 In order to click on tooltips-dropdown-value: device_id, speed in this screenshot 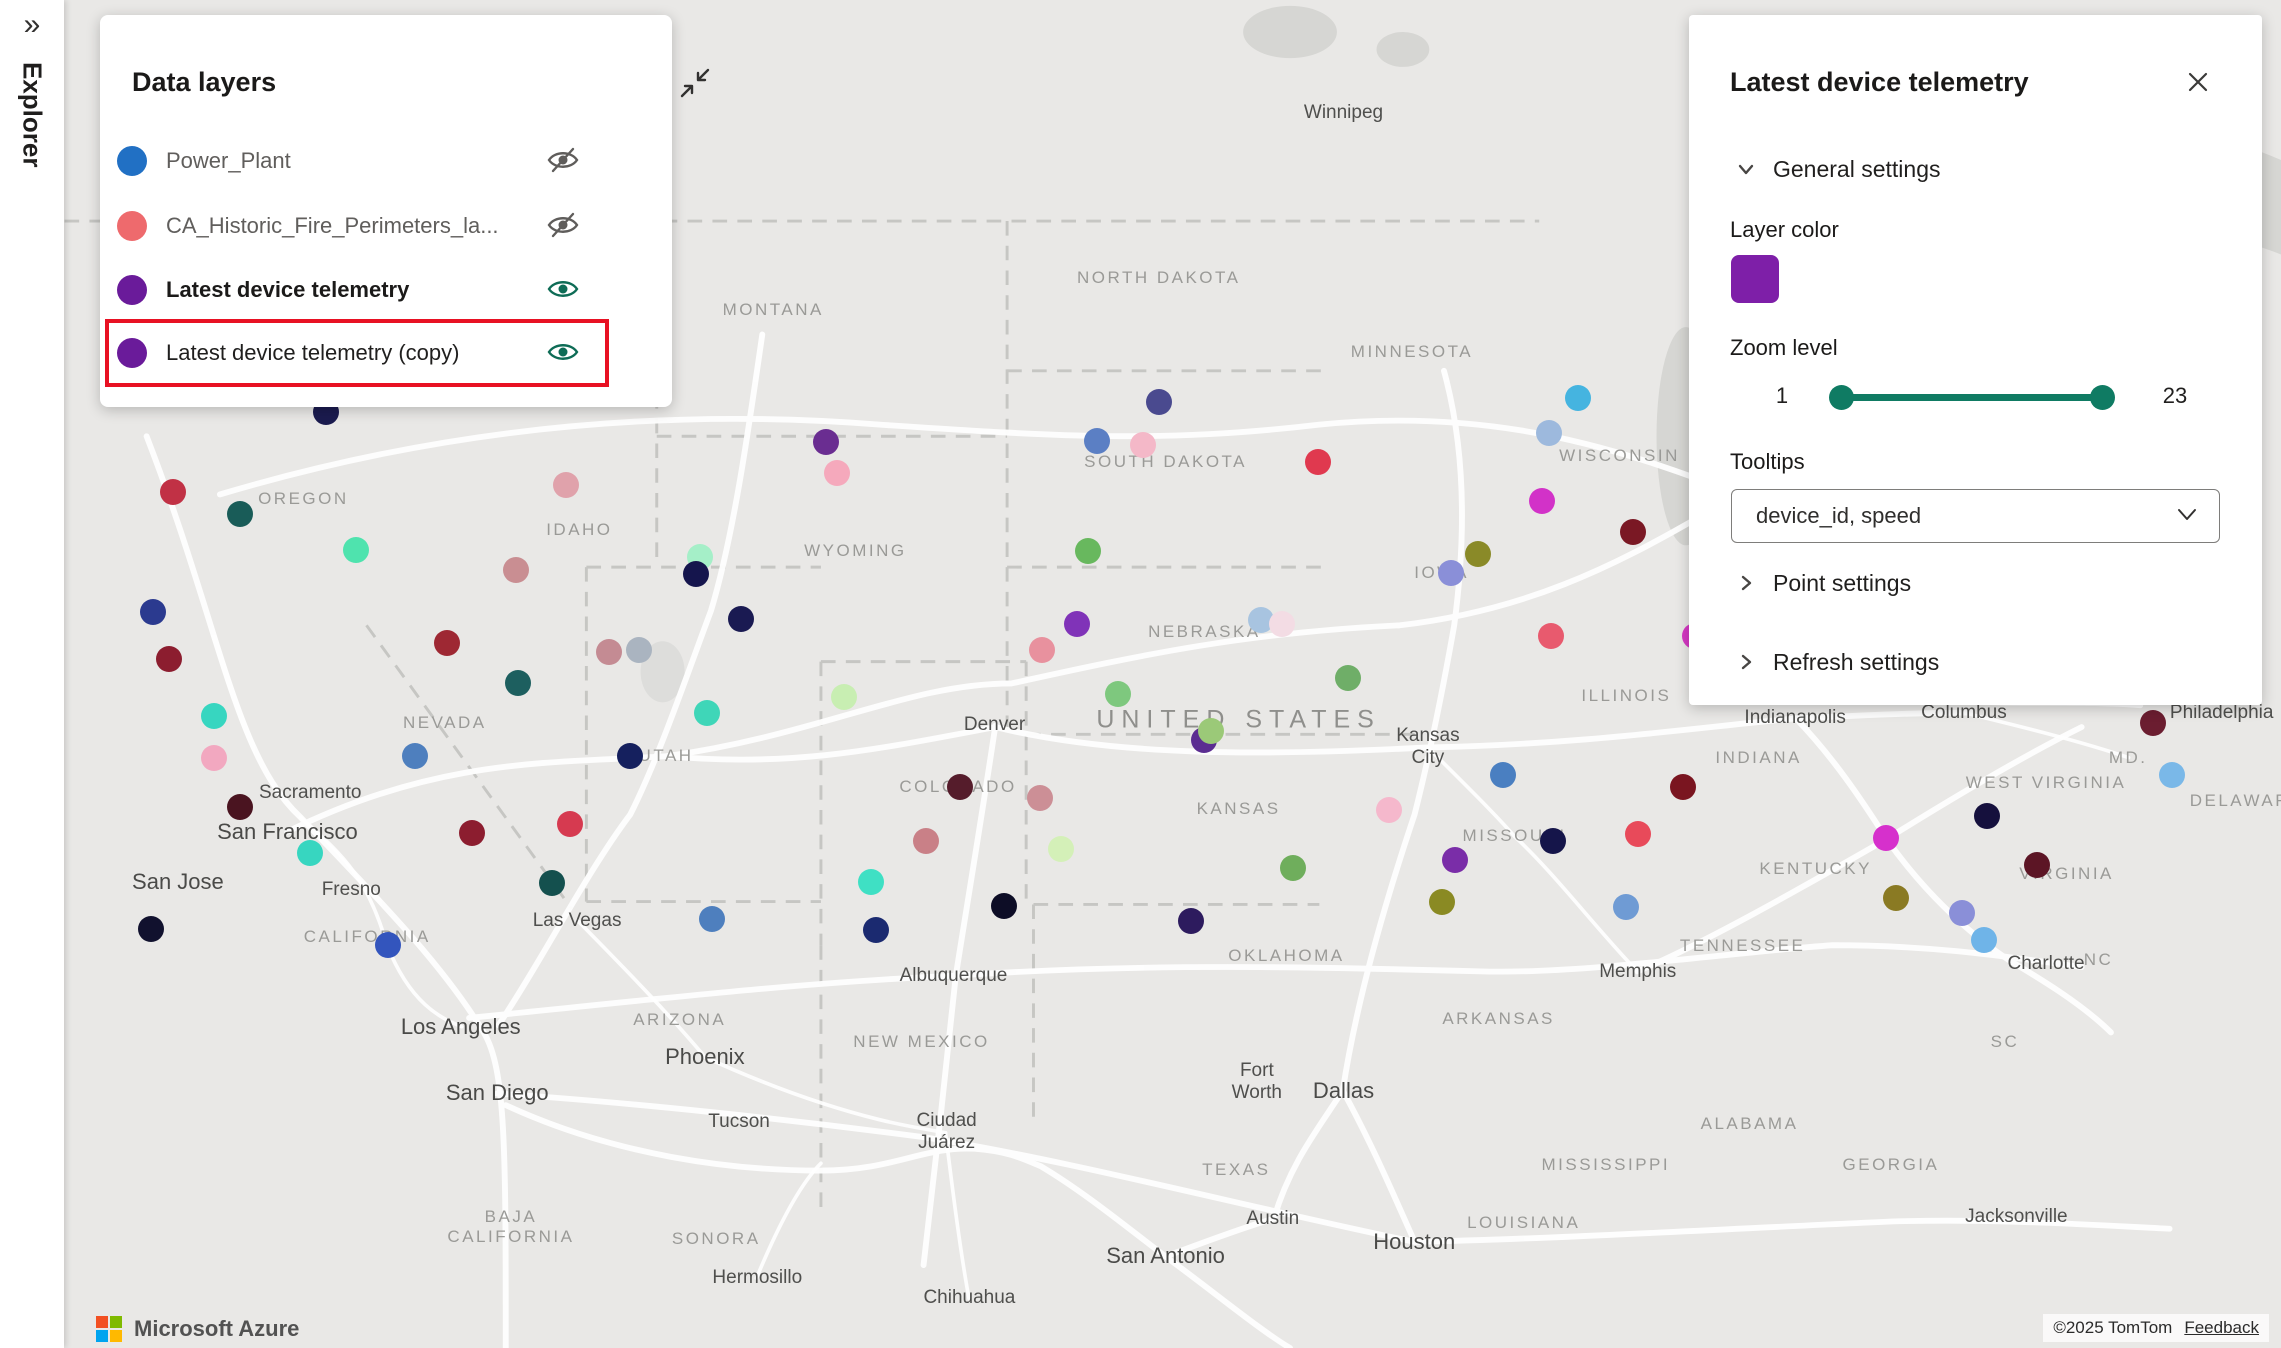, I will do `click(1839, 515)`.